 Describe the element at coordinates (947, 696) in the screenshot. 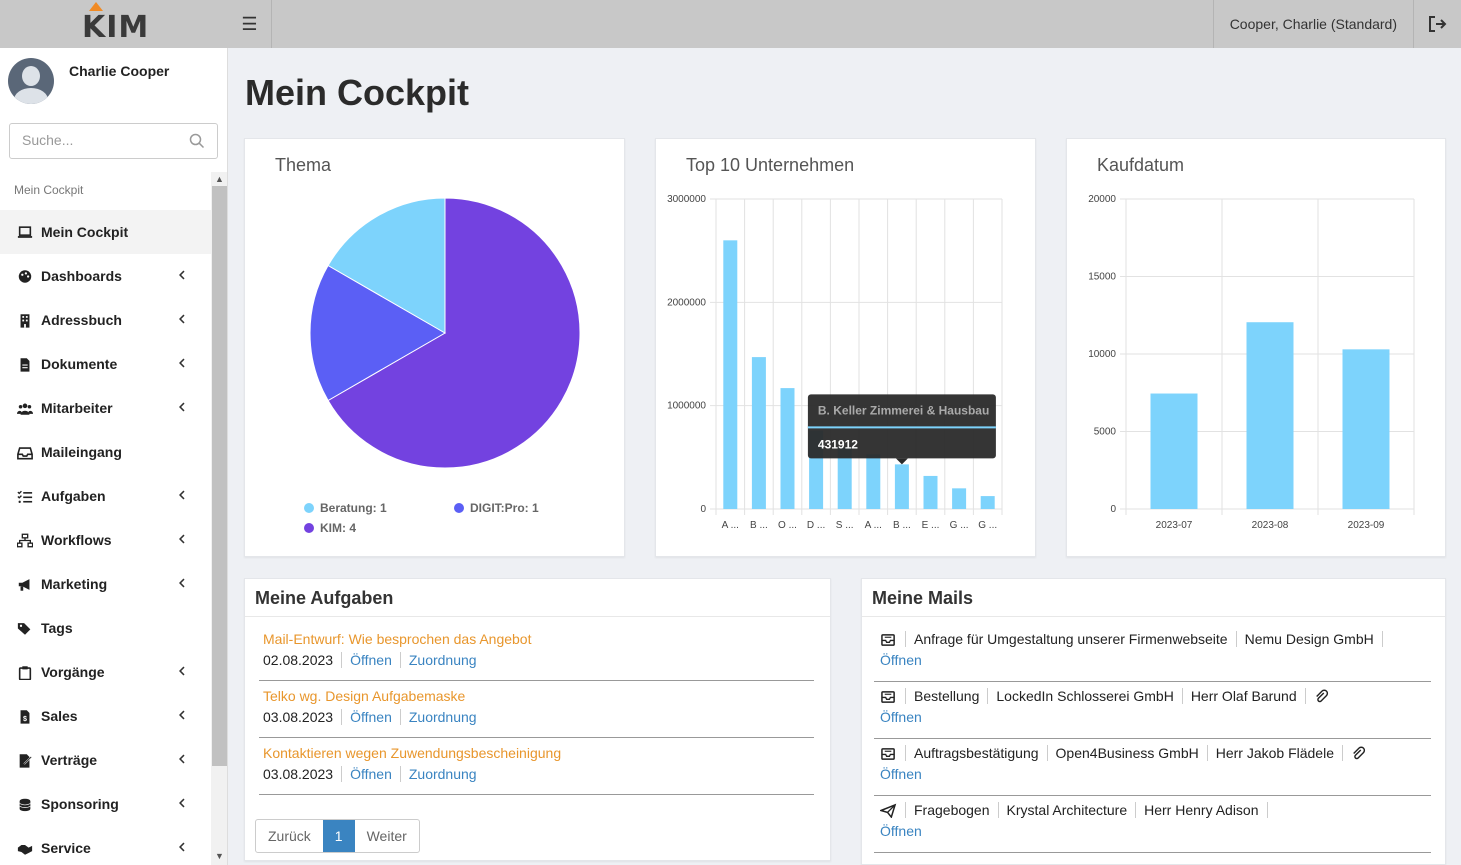

I see `mail-subject: Bestellung` at that location.